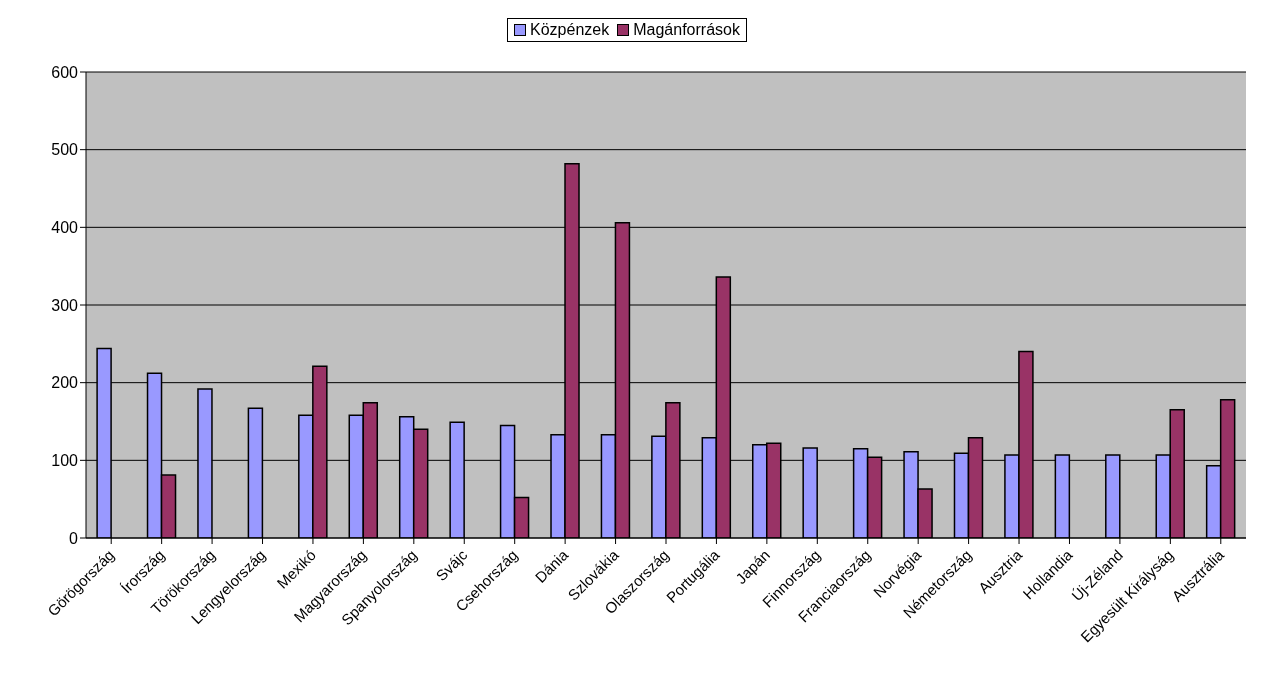 The width and height of the screenshot is (1264, 686). Describe the element at coordinates (65, 305) in the screenshot. I see `y-tick-label: 300` at that location.